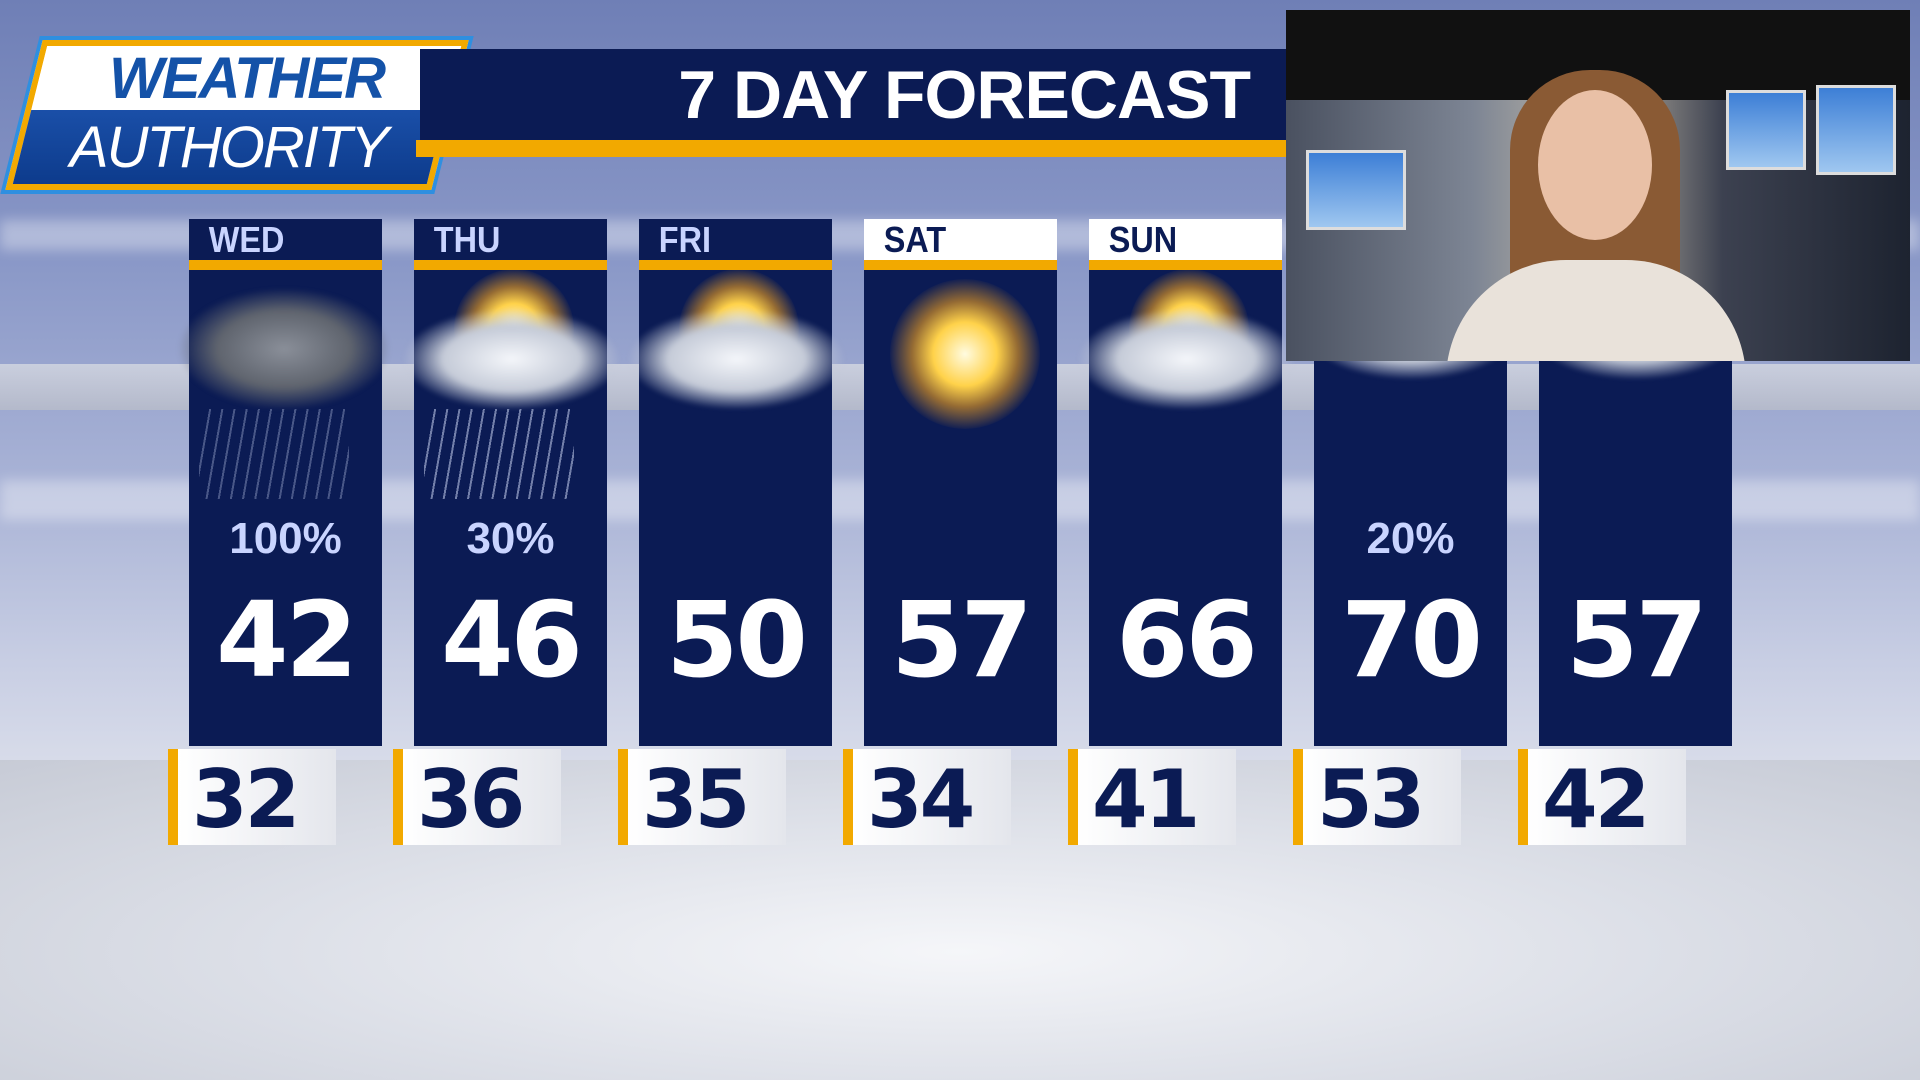 The width and height of the screenshot is (1920, 1080). What do you see at coordinates (285, 538) in the screenshot?
I see `precip-chance: 100%` at bounding box center [285, 538].